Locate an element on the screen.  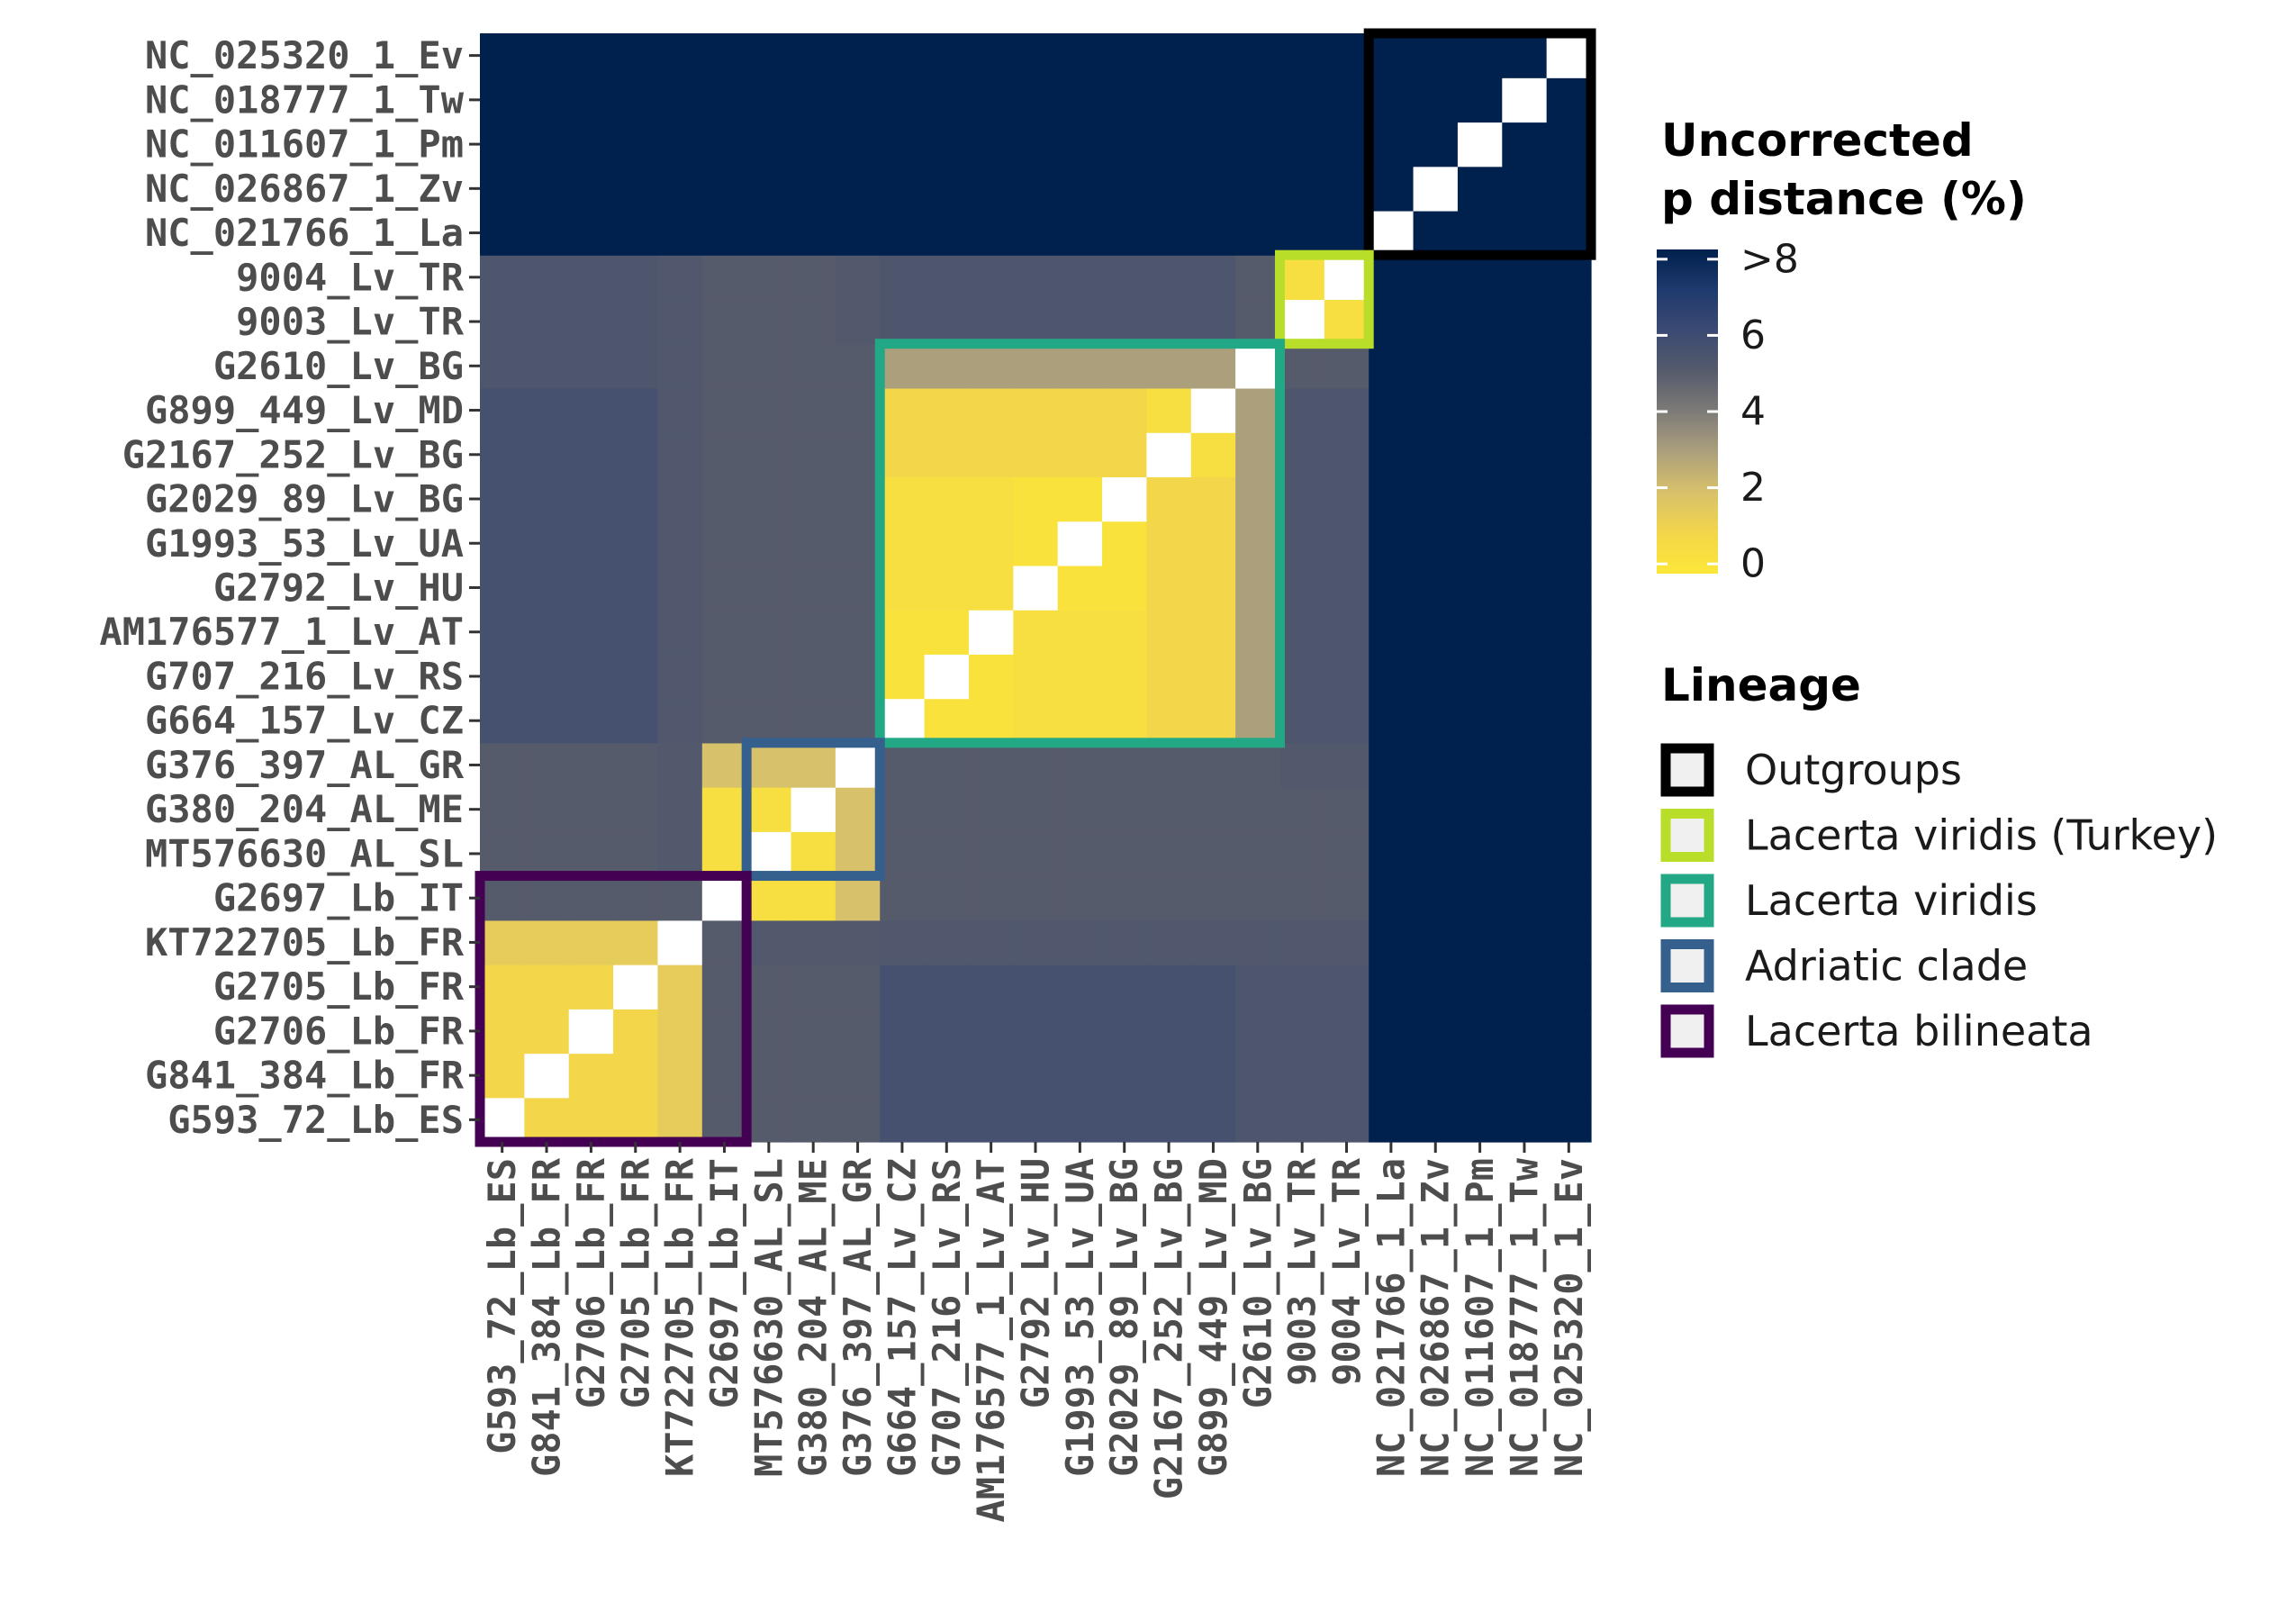
y-tick-label: 9004_Lv_TR is located at coordinates (350, 277).